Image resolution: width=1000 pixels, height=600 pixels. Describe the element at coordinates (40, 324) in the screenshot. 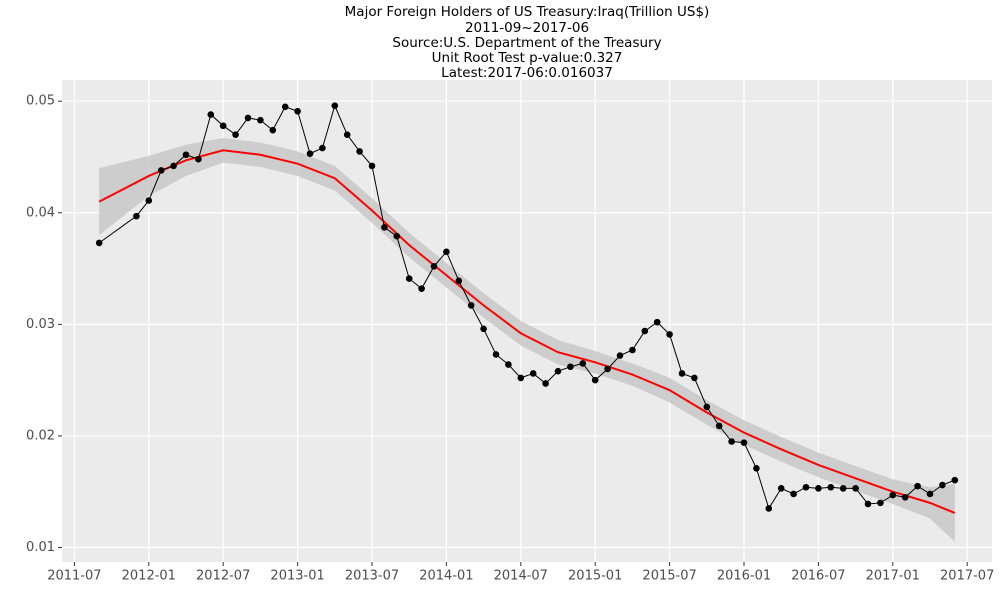

I see `y-tick-label: 0.03` at that location.